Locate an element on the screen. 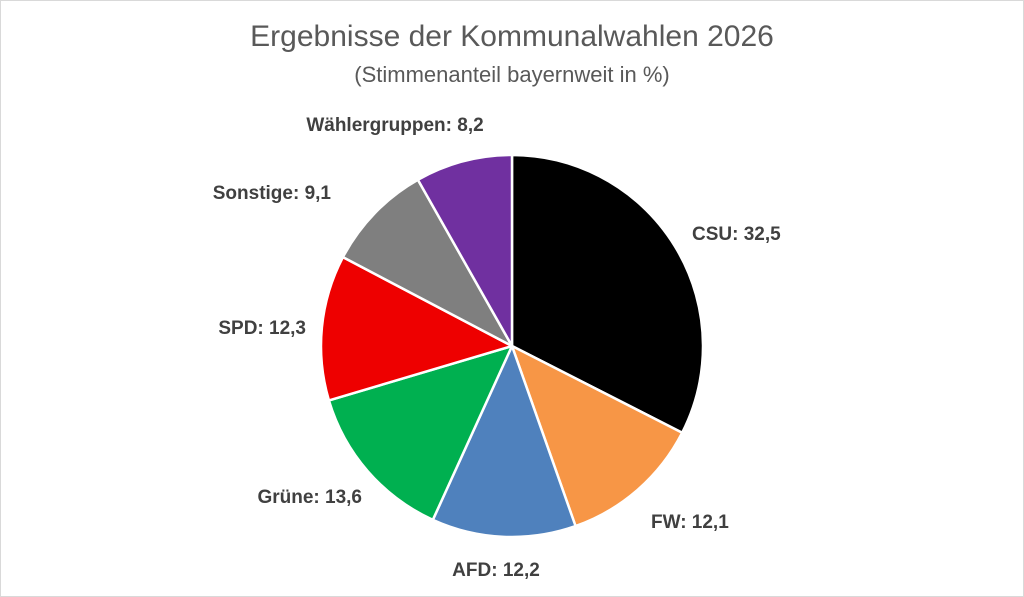 This screenshot has width=1024, height=597. pie-slice-fw is located at coordinates (597, 436).